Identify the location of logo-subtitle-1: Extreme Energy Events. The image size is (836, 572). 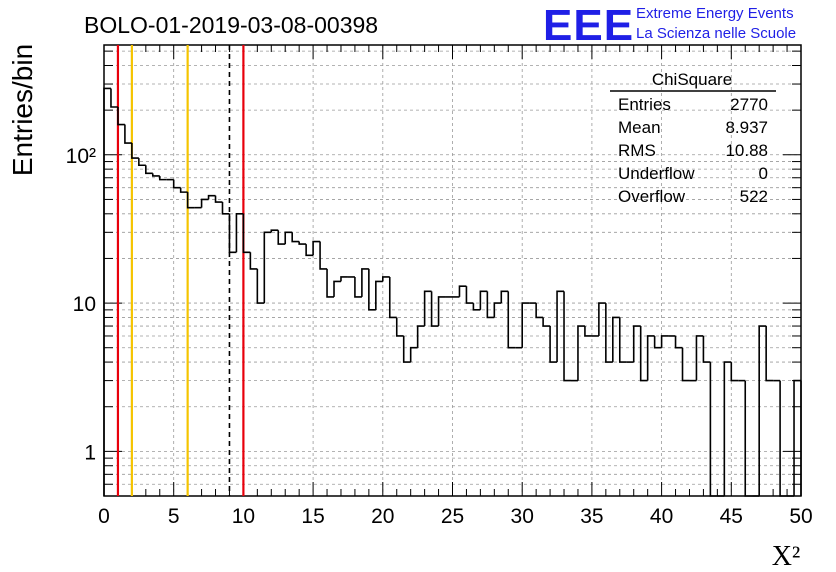
(715, 13).